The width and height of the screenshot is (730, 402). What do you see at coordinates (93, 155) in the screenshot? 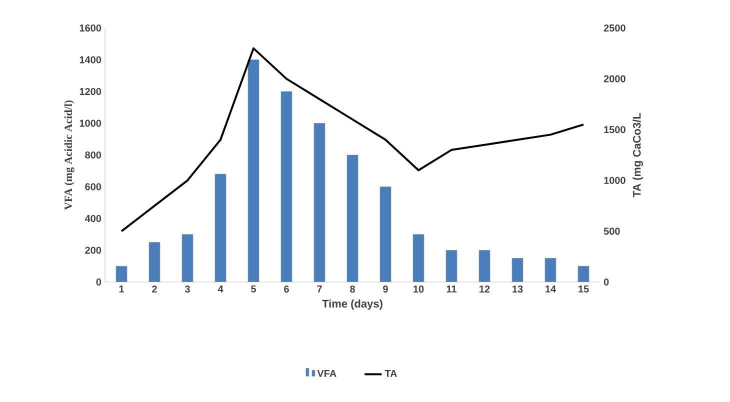
I see `y-tick-label: 800` at bounding box center [93, 155].